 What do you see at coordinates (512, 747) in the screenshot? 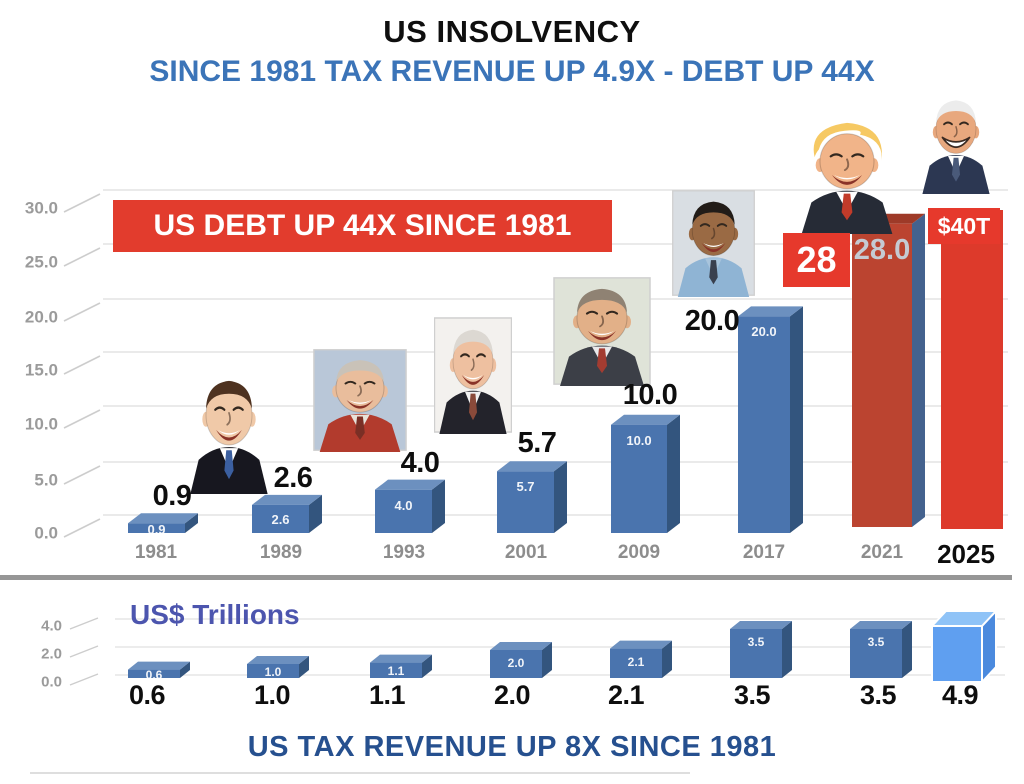
I see `revenue-title: US TAX REVENUE UP 8X SINCE 1981` at bounding box center [512, 747].